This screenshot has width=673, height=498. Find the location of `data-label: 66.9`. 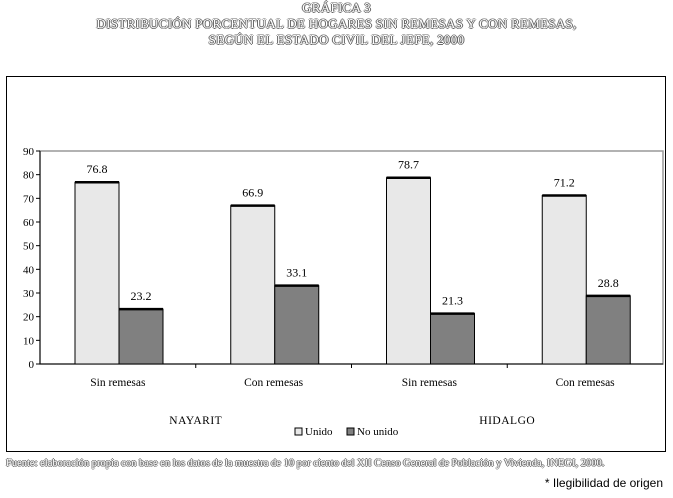

data-label: 66.9 is located at coordinates (252, 193).